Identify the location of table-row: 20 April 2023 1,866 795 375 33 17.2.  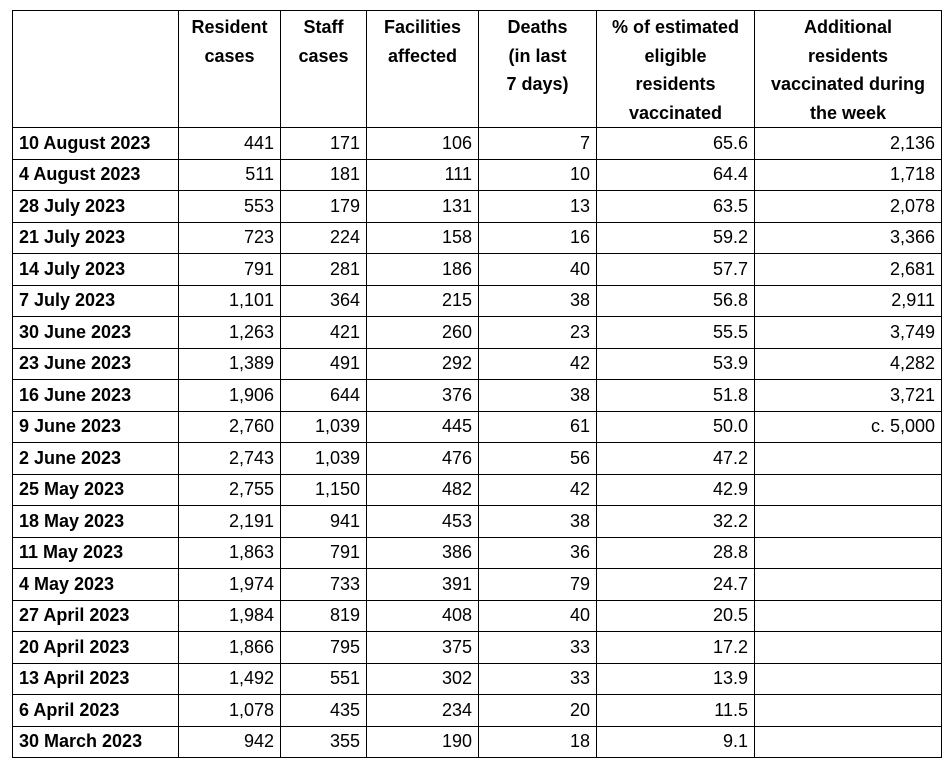
(477, 647).